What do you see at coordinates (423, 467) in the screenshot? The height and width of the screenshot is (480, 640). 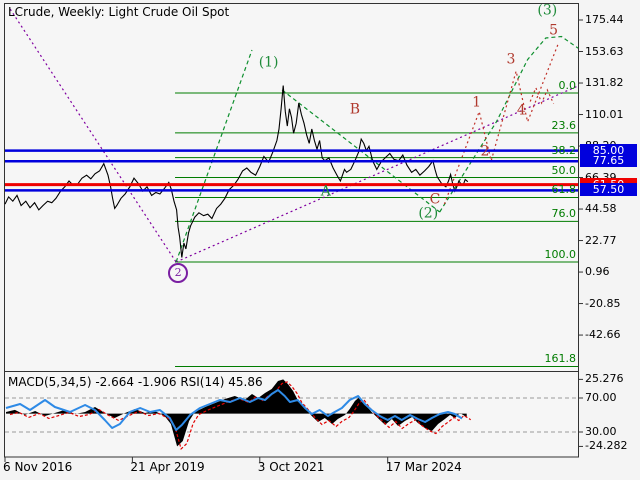 I see `x-axis-label: 17 Mar 2024` at bounding box center [423, 467].